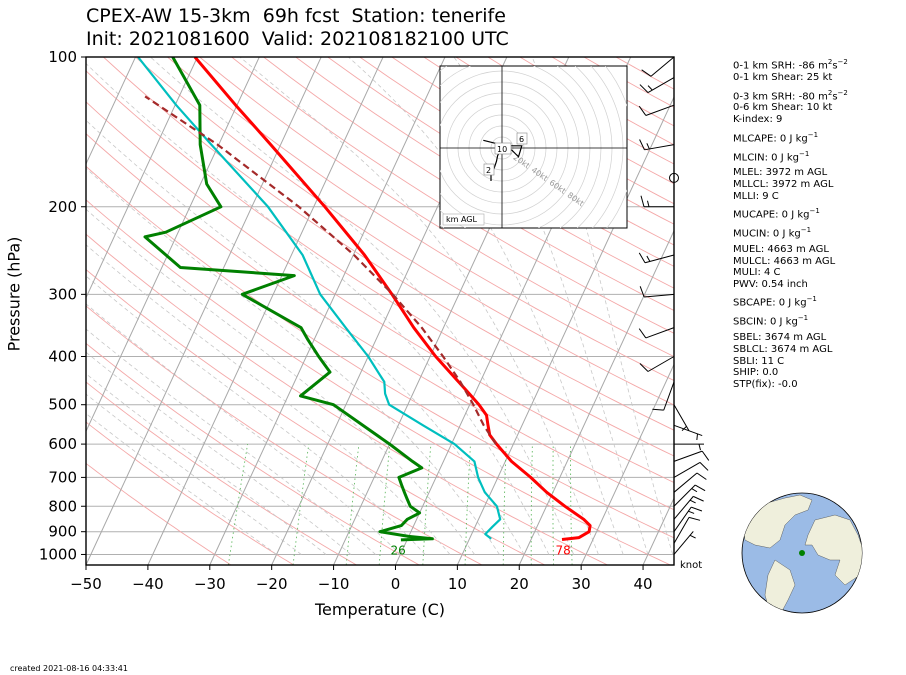  Describe the element at coordinates (830, 62) in the screenshot. I see `unit-exponent: 2` at that location.